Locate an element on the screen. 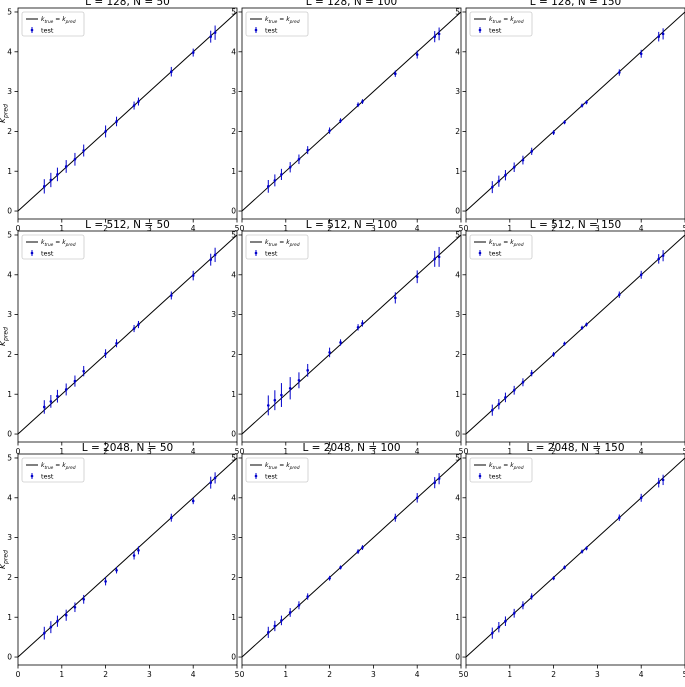  x-tick-label: 4 is located at coordinates (193, 451).